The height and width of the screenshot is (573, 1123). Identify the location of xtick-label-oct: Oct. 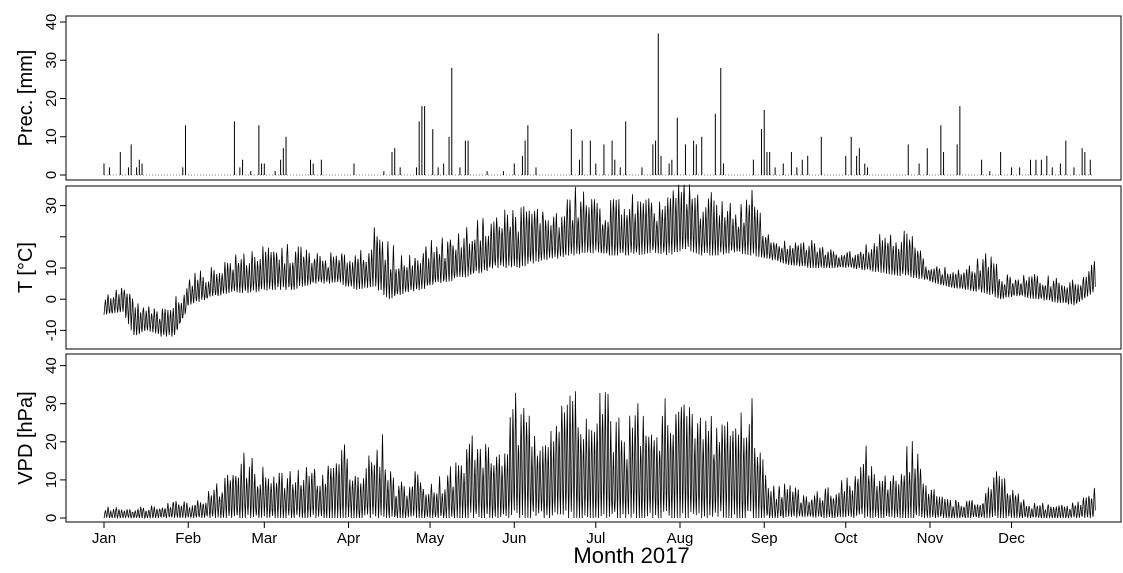
(846, 538).